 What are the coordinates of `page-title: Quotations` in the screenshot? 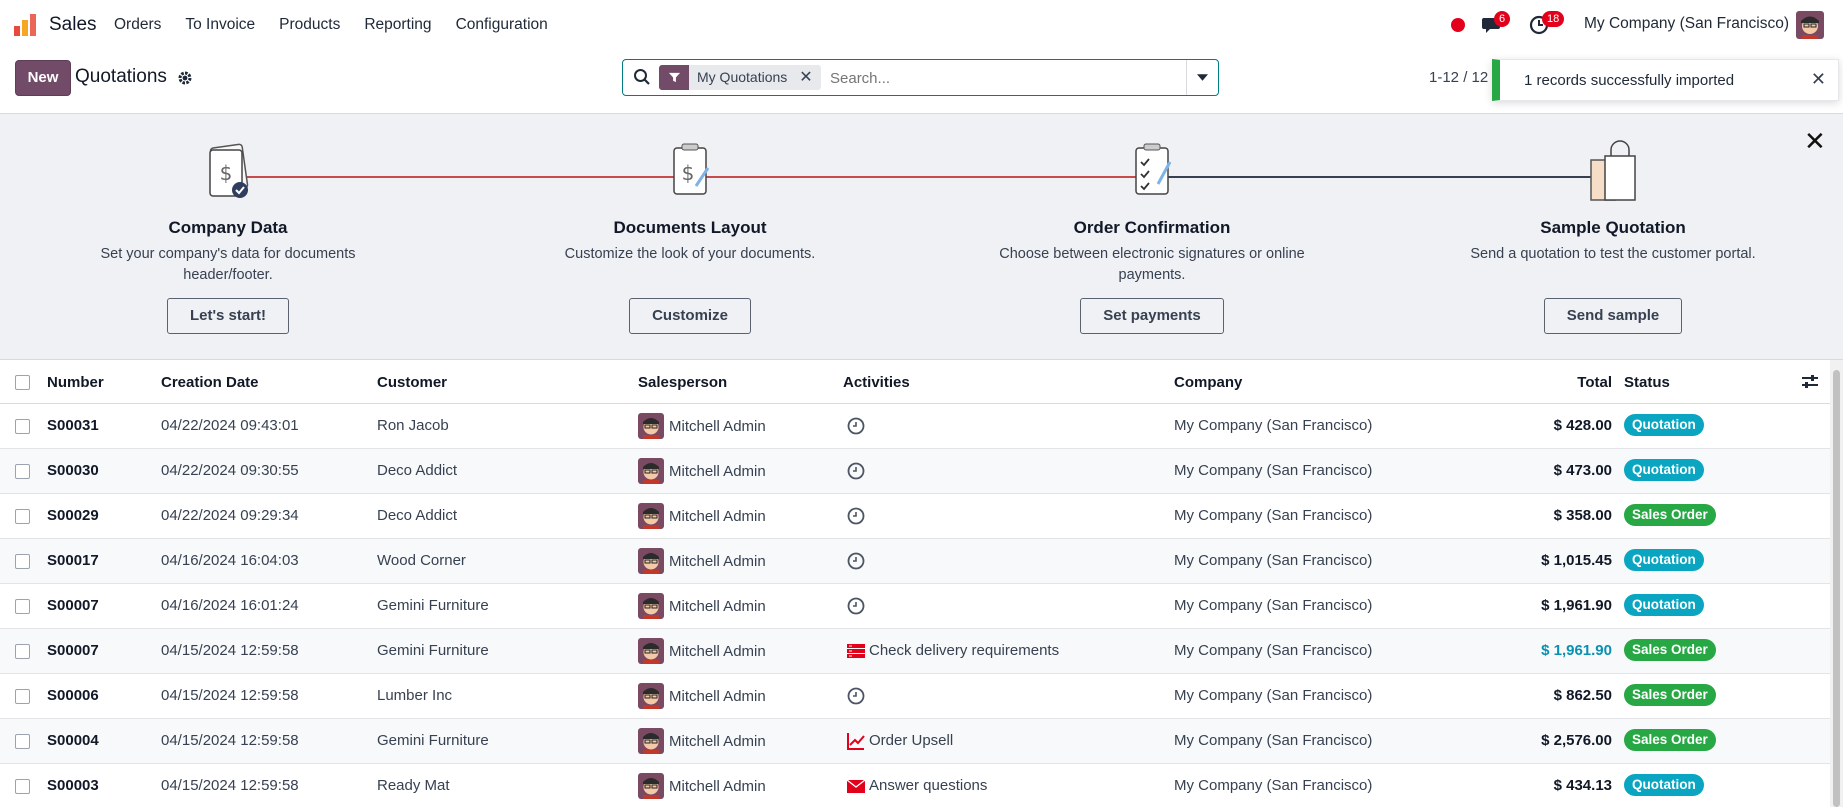 It's located at (121, 76).